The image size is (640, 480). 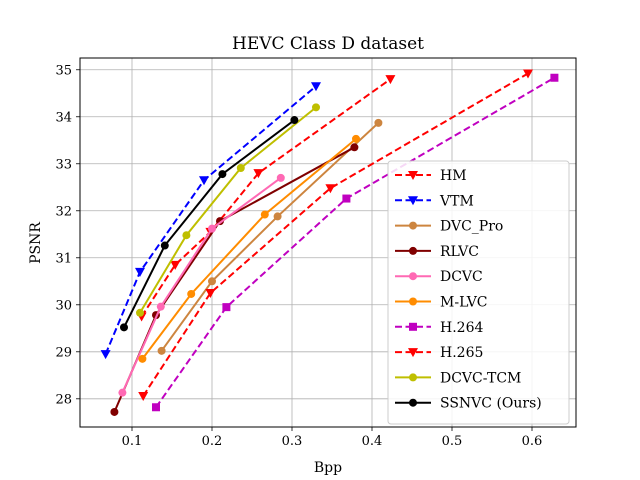 I want to click on x-tick-label: 0.4, so click(x=372, y=441).